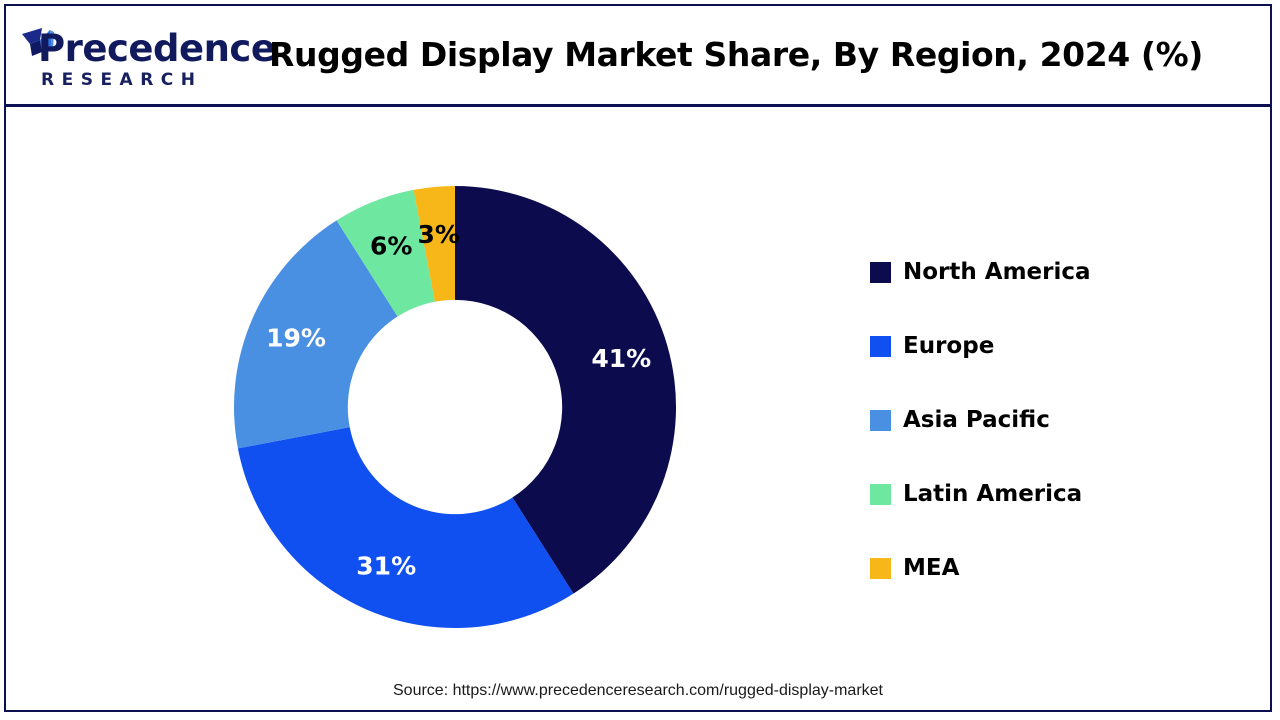  I want to click on precedence-leaf-icon, so click(38, 42).